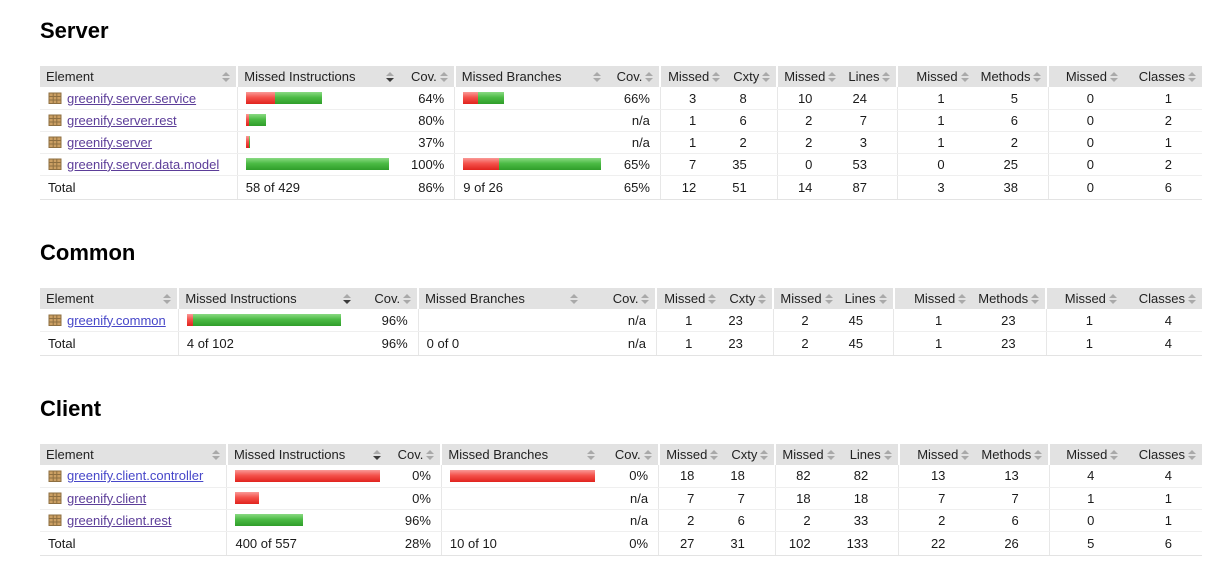 This screenshot has width=1212, height=572. I want to click on m-classes-value: 0, so click(1085, 164).